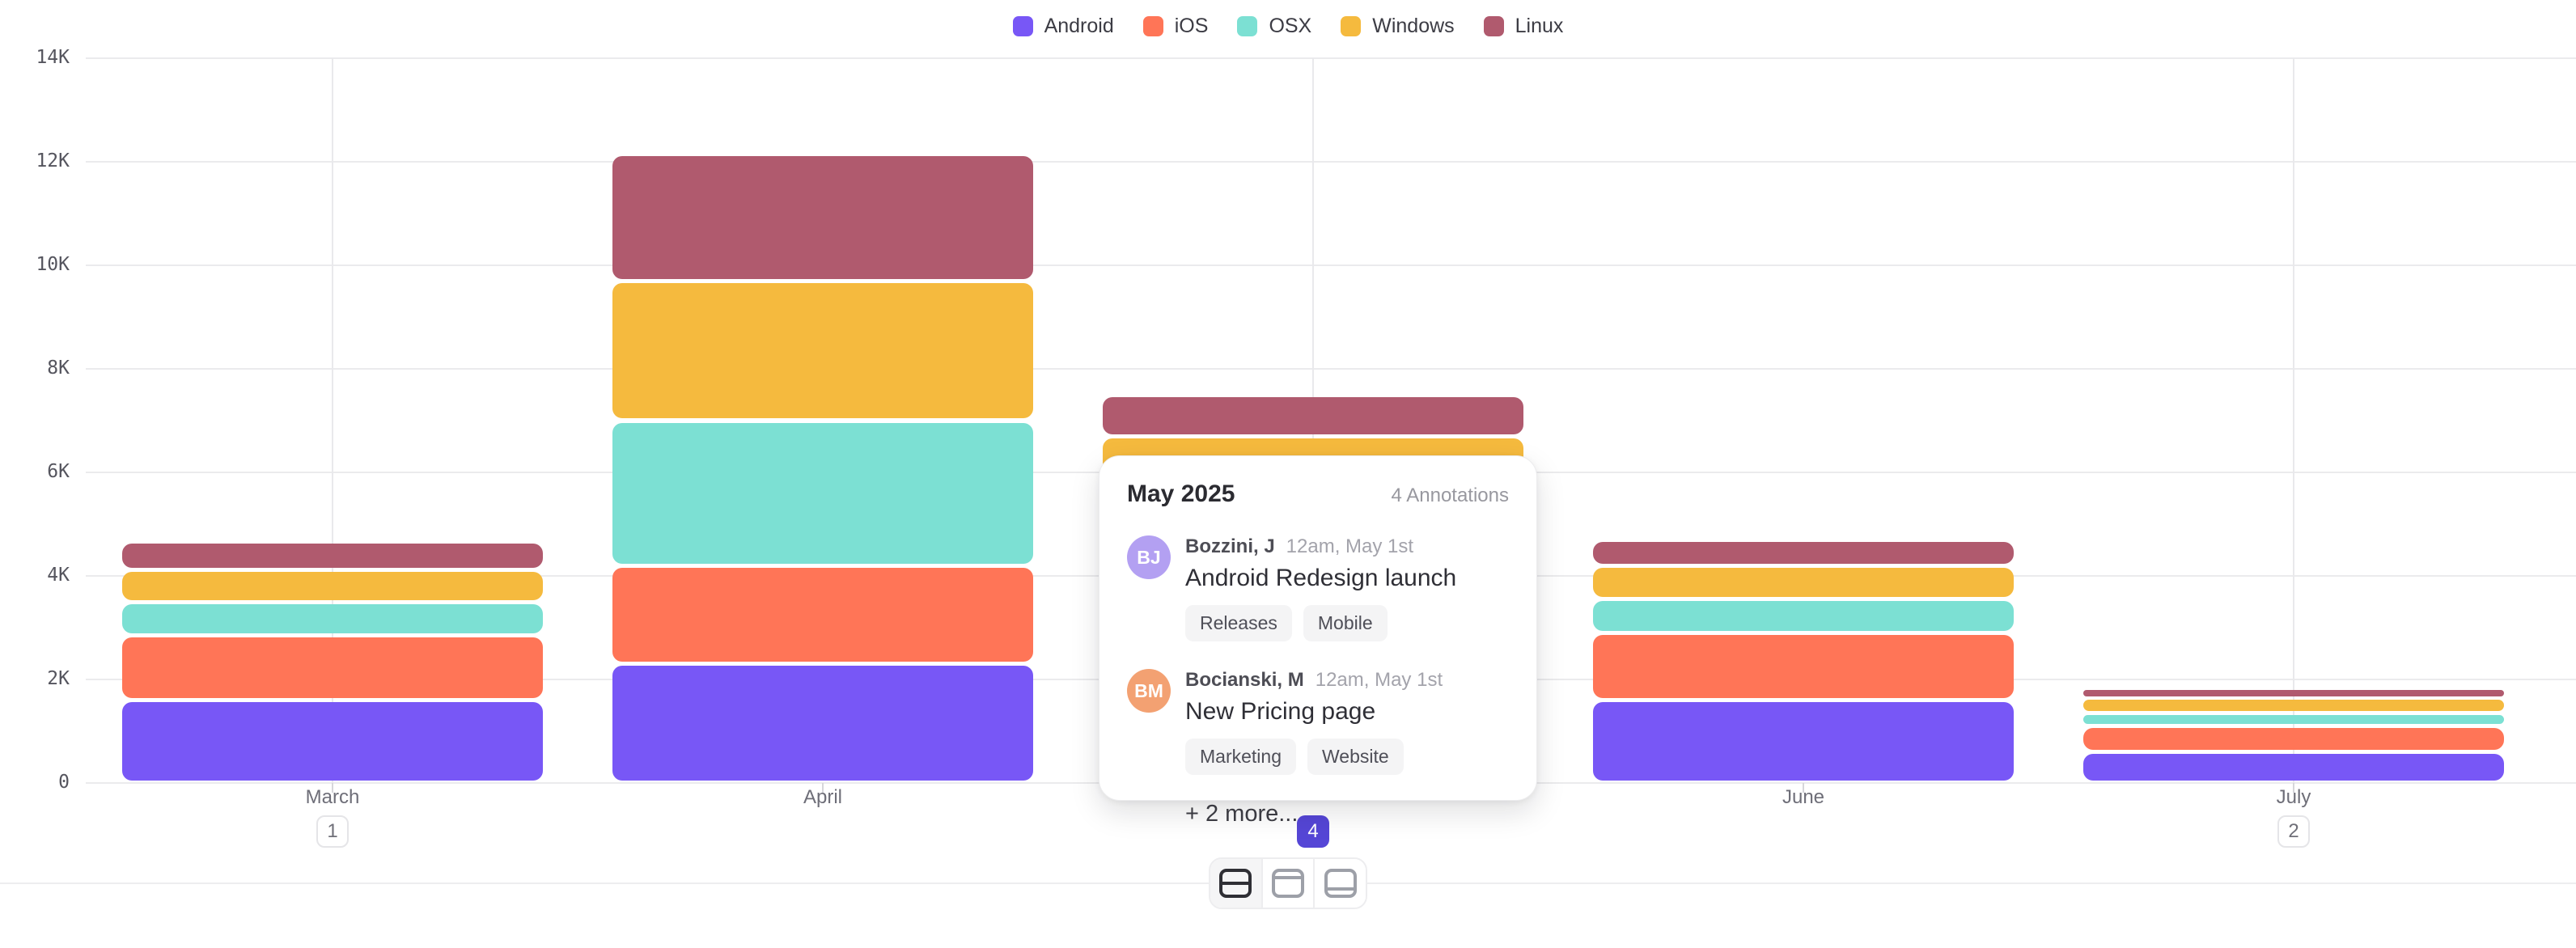  I want to click on bar-segment-july-osx, so click(2293, 720).